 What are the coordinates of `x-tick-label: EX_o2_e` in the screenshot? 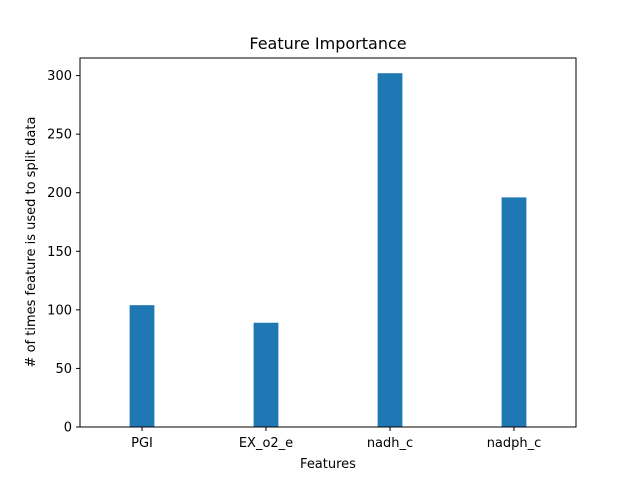 It's located at (266, 443).